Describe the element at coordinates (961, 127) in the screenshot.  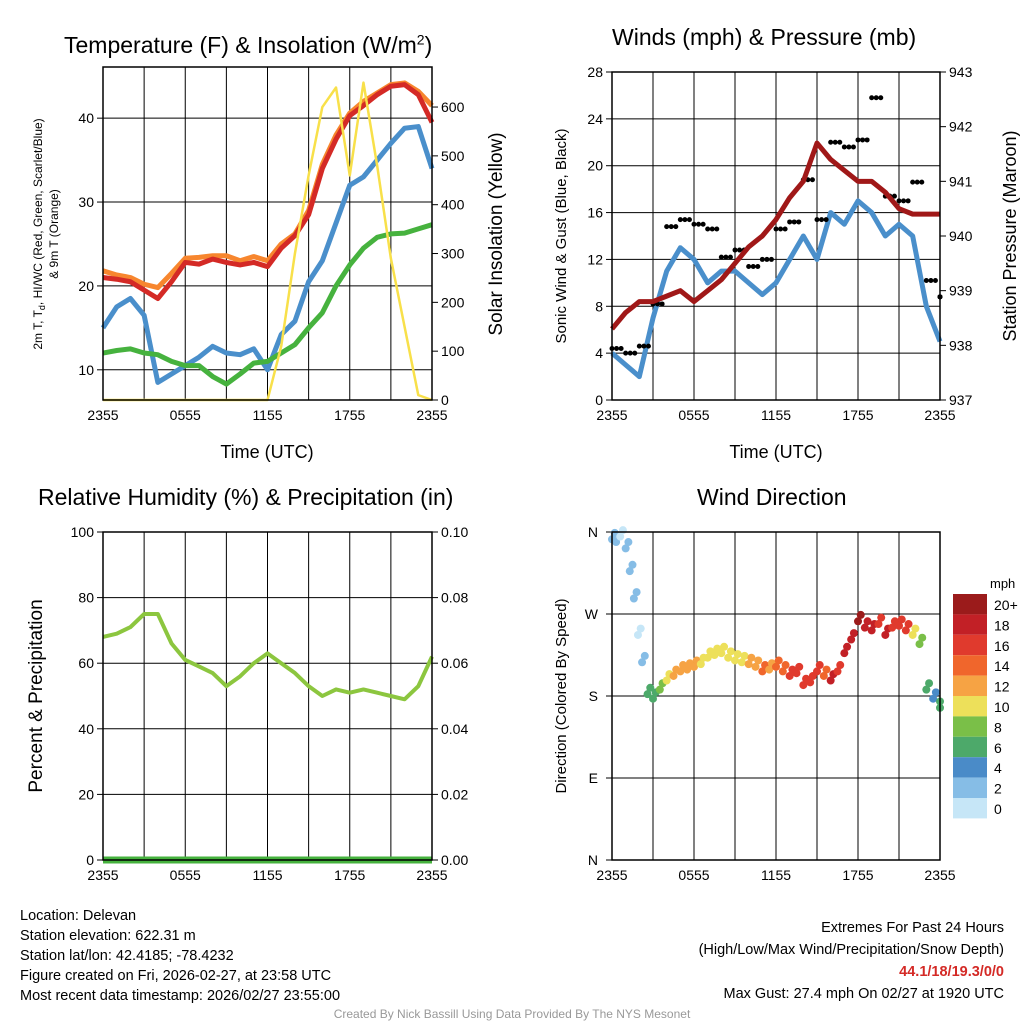
I see `right-y-tick-label: 942` at that location.